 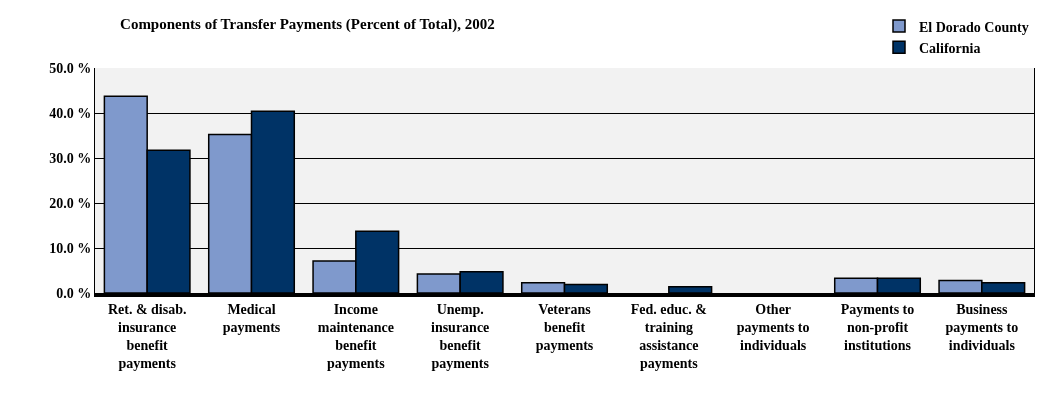 What do you see at coordinates (70, 248) in the screenshot?
I see `y-tick-label: 10.0 %` at bounding box center [70, 248].